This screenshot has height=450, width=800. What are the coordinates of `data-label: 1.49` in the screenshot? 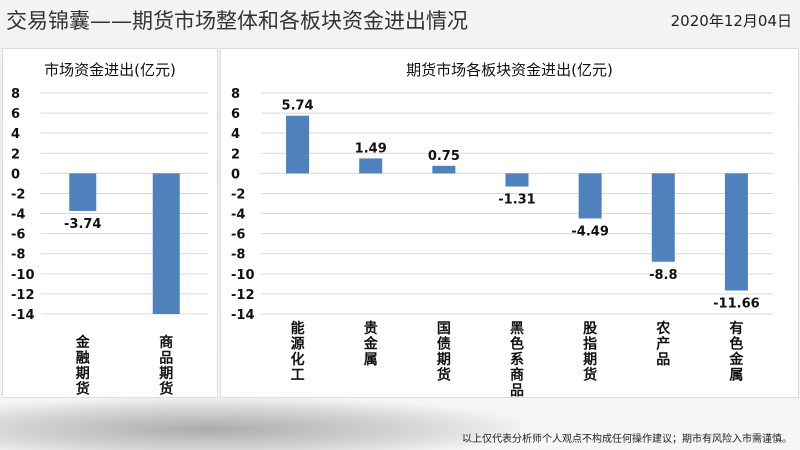 It's located at (371, 148).